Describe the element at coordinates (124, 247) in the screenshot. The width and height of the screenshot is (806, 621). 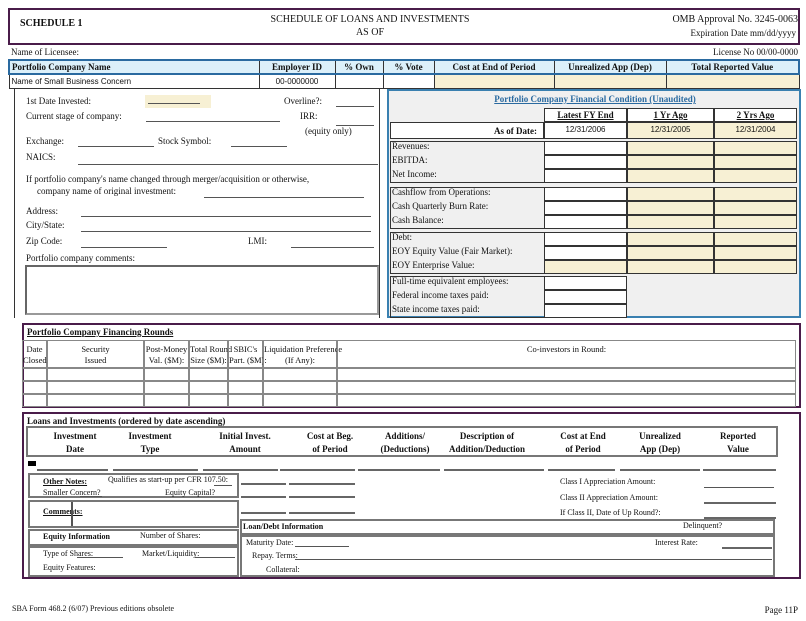
I see `zip-field` at that location.